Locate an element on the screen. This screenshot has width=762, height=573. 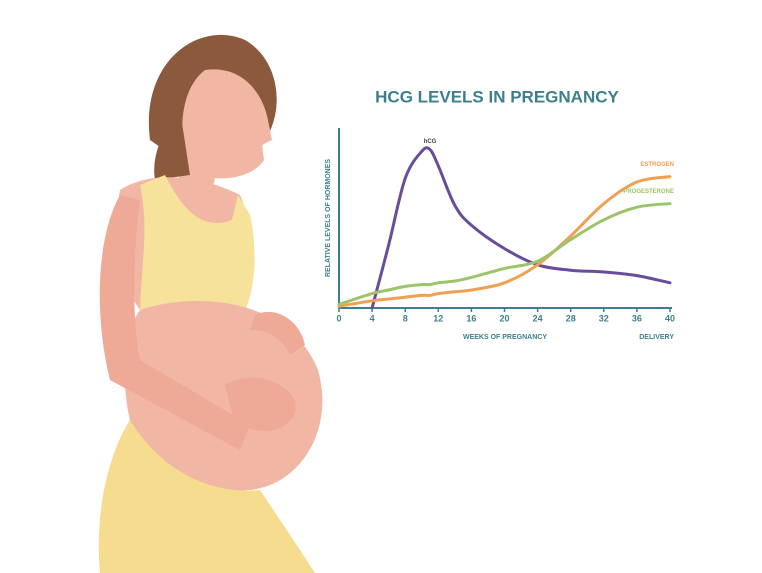
x-tick-label: 16 is located at coordinates (471, 318).